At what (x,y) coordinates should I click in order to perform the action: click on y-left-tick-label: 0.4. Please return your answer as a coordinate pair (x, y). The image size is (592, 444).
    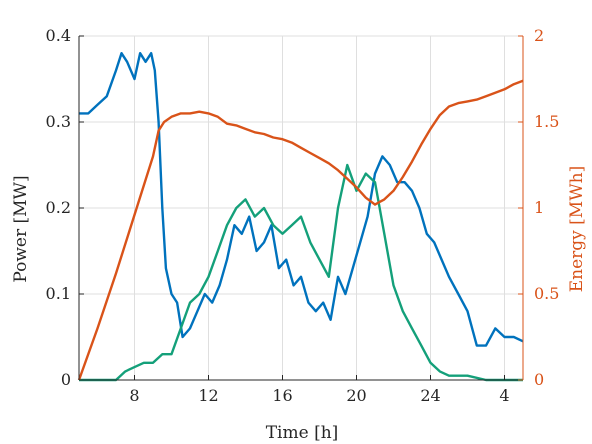
    Looking at the image, I should click on (58, 35).